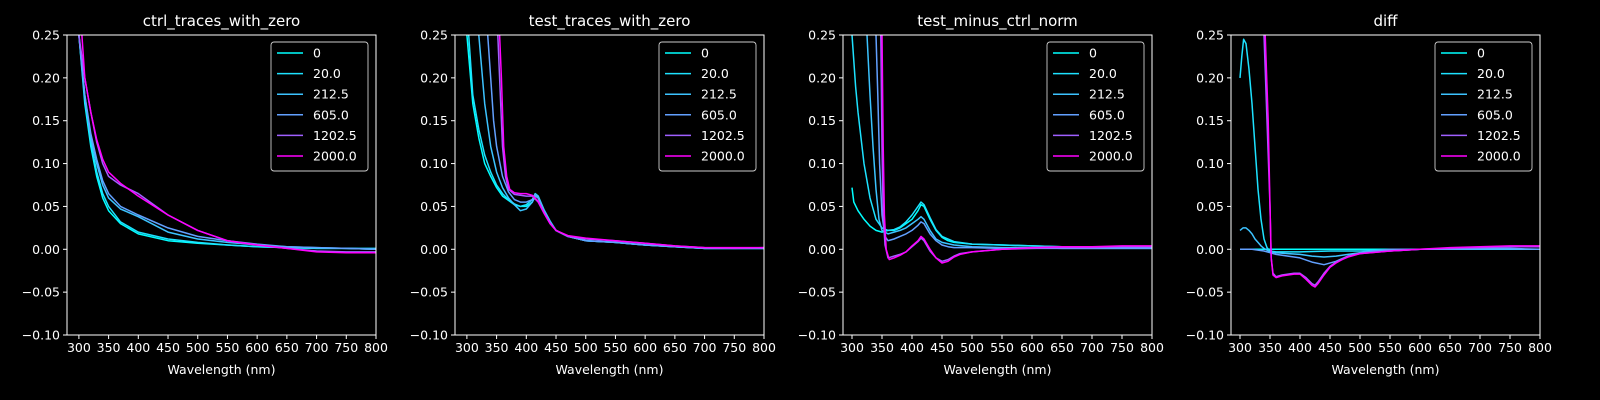  What do you see at coordinates (319, 106) in the screenshot?
I see `legend: 0 20.0 212.5 605.0 1202.5 2000.0` at bounding box center [319, 106].